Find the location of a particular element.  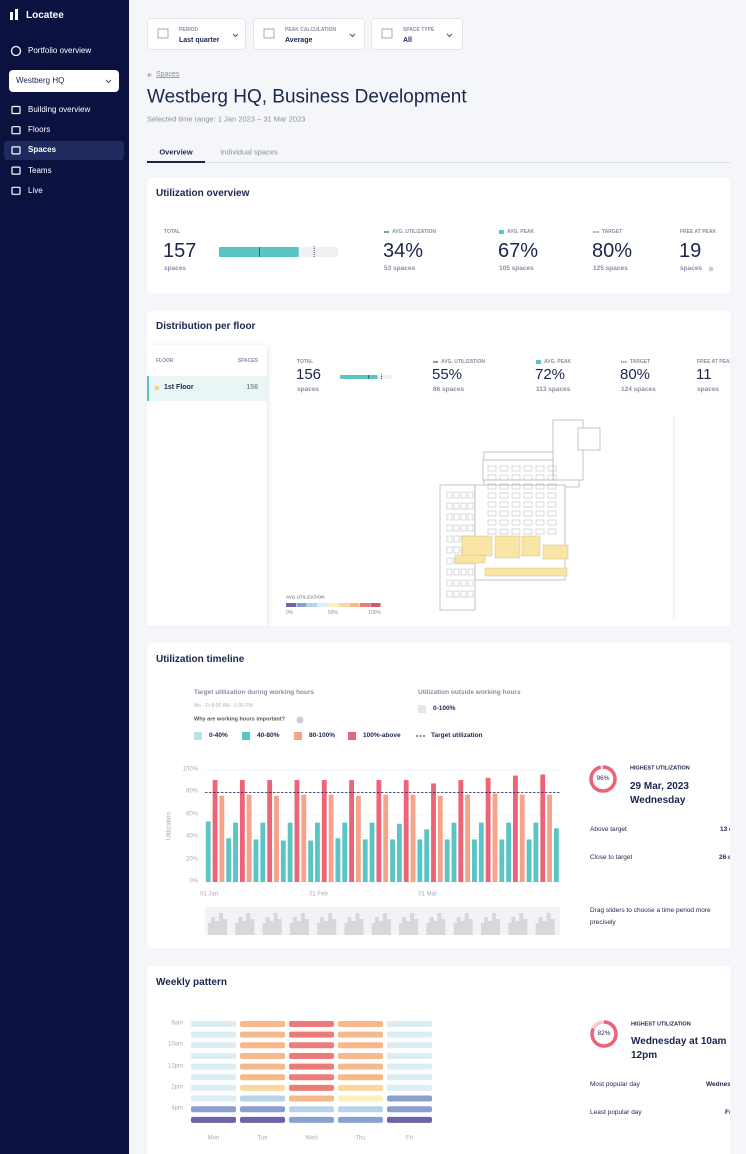

filter-icon is located at coordinates (387, 33).